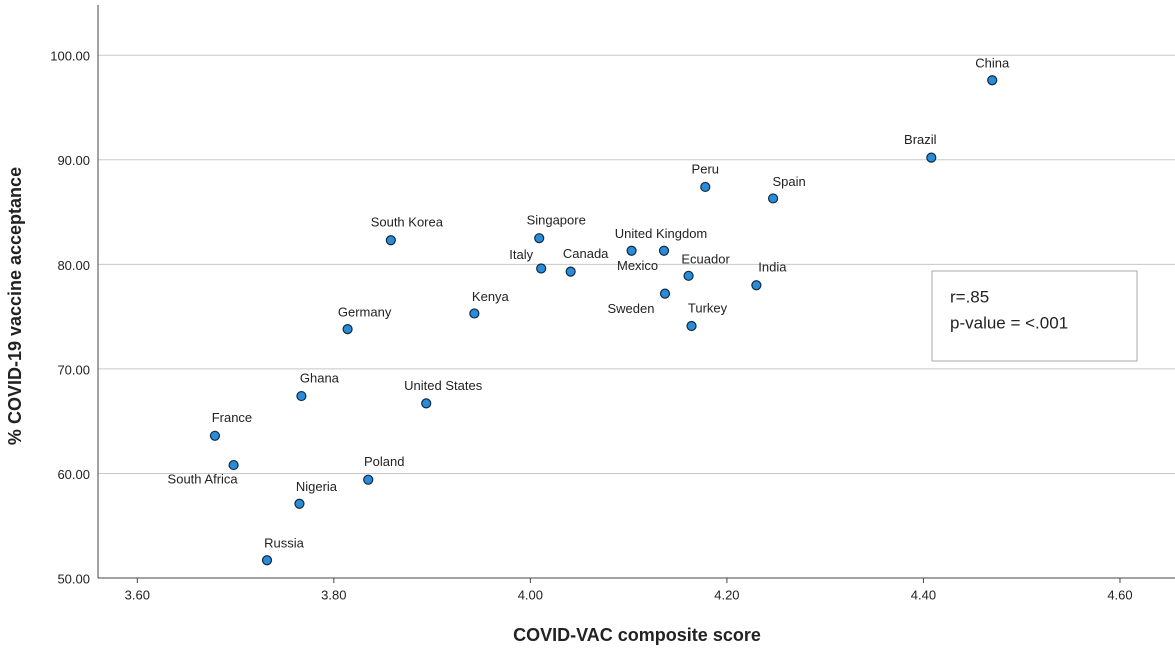 This screenshot has width=1175, height=648. I want to click on point-label: Mexico, so click(637, 265).